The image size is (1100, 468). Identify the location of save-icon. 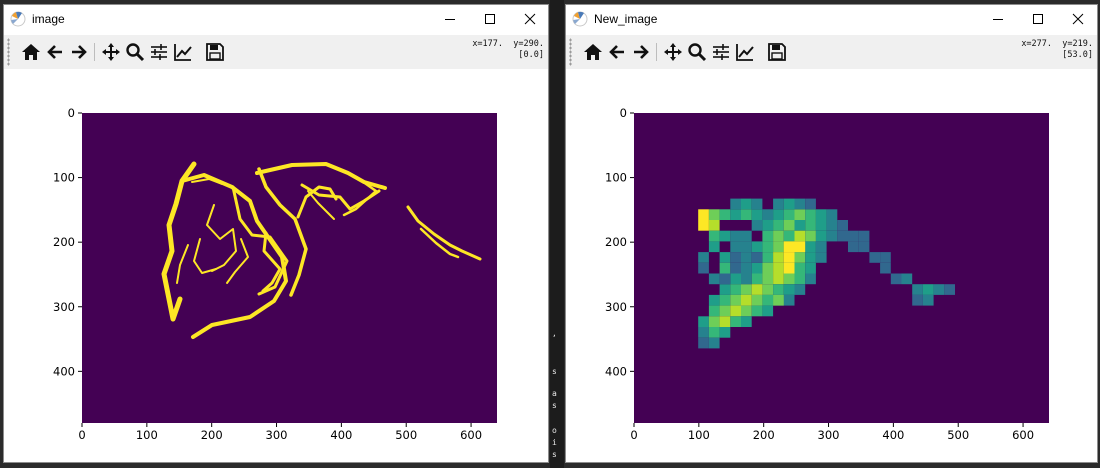
(215, 52).